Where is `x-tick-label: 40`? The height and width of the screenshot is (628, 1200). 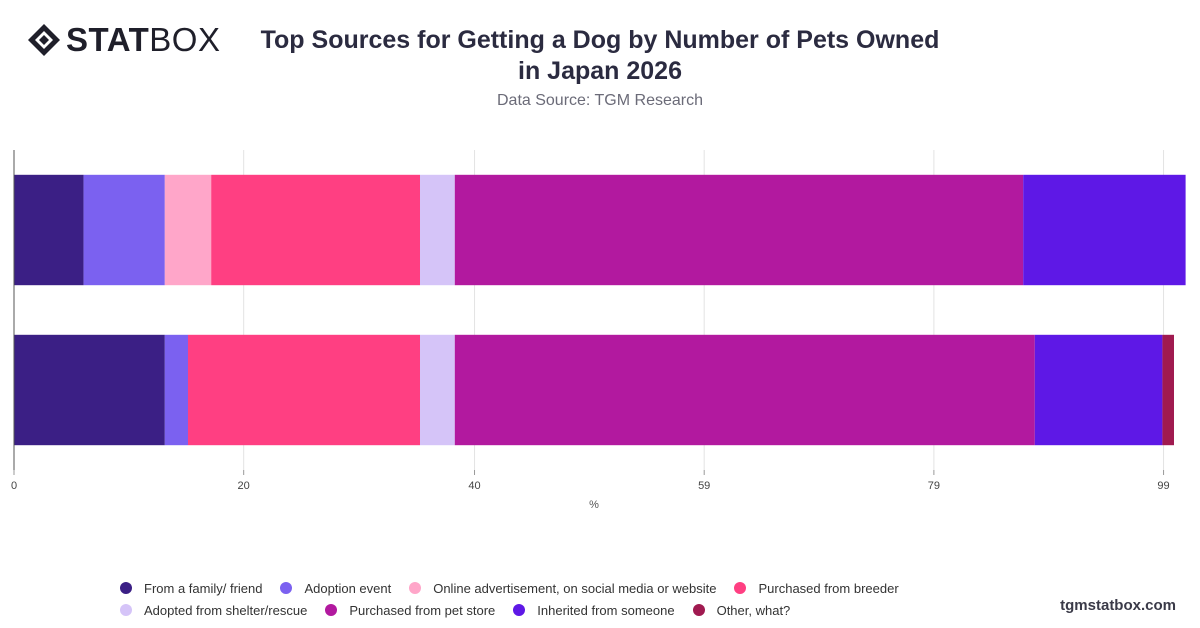
x-tick-label: 40 is located at coordinates (474, 486).